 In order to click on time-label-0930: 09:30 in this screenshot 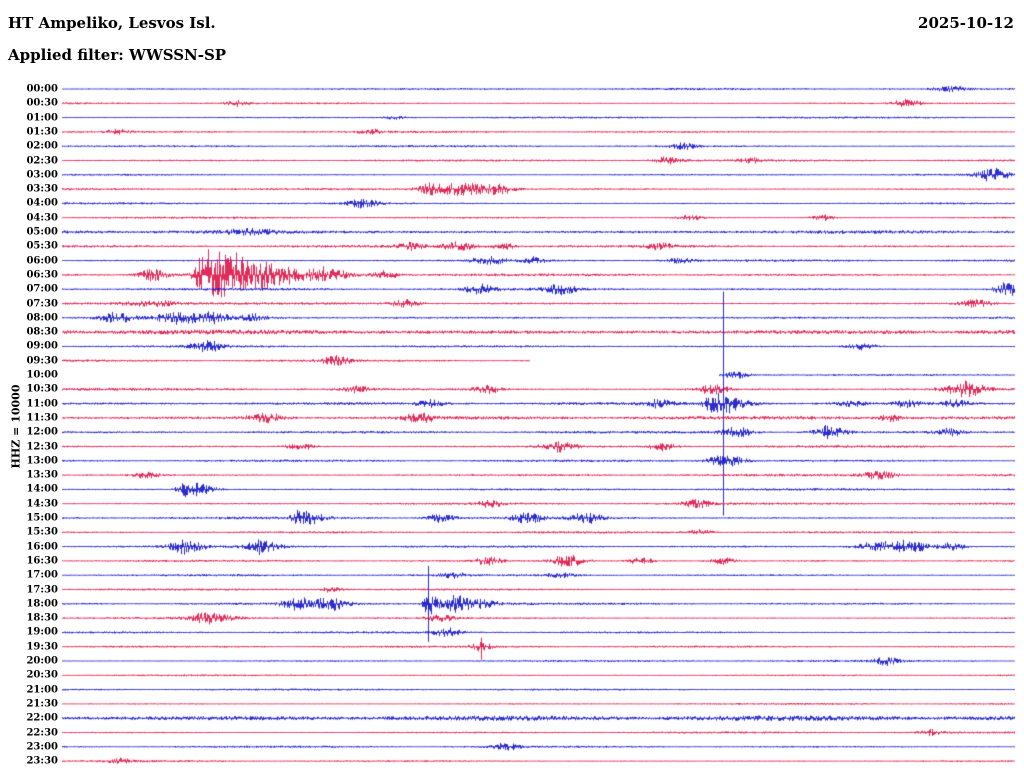, I will do `click(42, 360)`.